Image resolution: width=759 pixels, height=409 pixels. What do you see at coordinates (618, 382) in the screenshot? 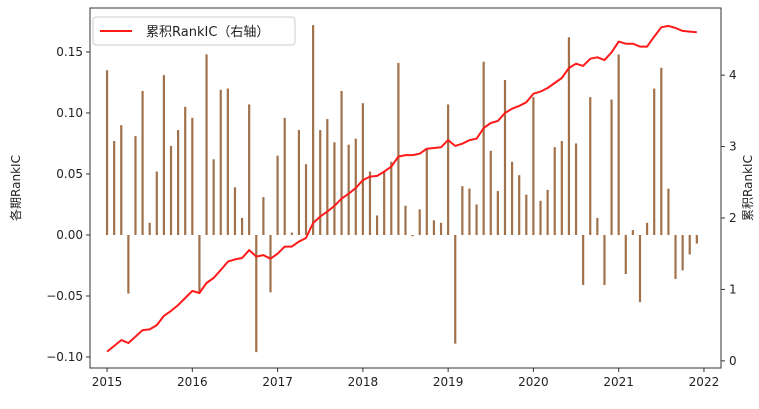
I see `x-tick-label: 2021` at bounding box center [618, 382].